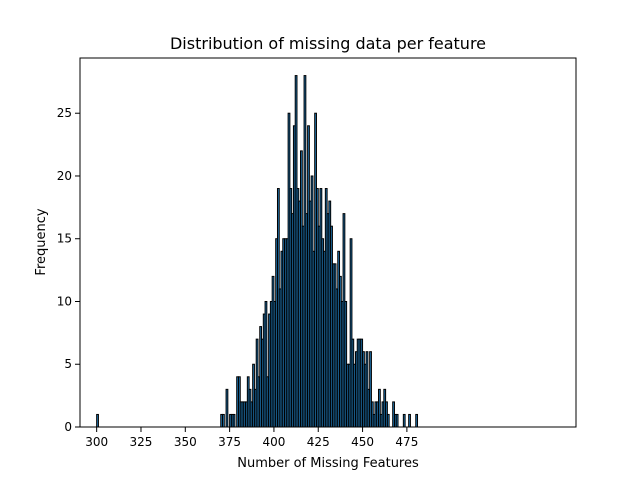 This screenshot has height=480, width=640. I want to click on x-axis-ticks: 300 325 350 375 400 425 450 475, so click(251, 438).